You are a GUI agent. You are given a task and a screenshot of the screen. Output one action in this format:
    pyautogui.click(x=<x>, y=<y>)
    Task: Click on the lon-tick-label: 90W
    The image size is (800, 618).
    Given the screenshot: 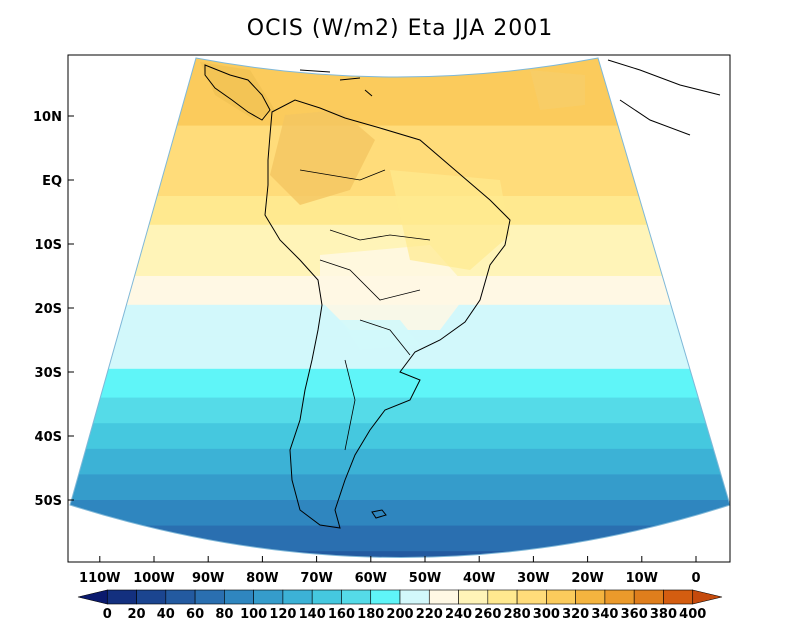 What is the action you would take?
    pyautogui.click(x=208, y=578)
    